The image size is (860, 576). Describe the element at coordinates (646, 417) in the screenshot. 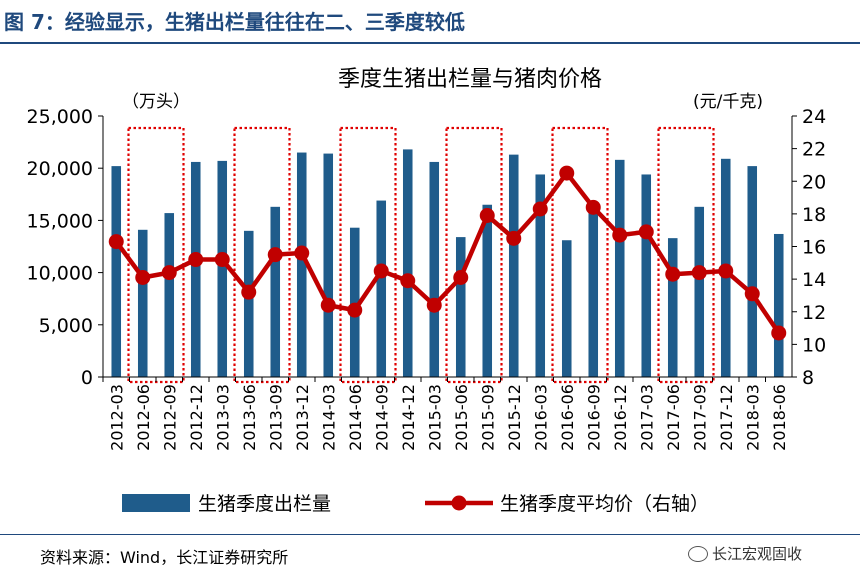

I see `x-tick-label: 2017-03` at that location.